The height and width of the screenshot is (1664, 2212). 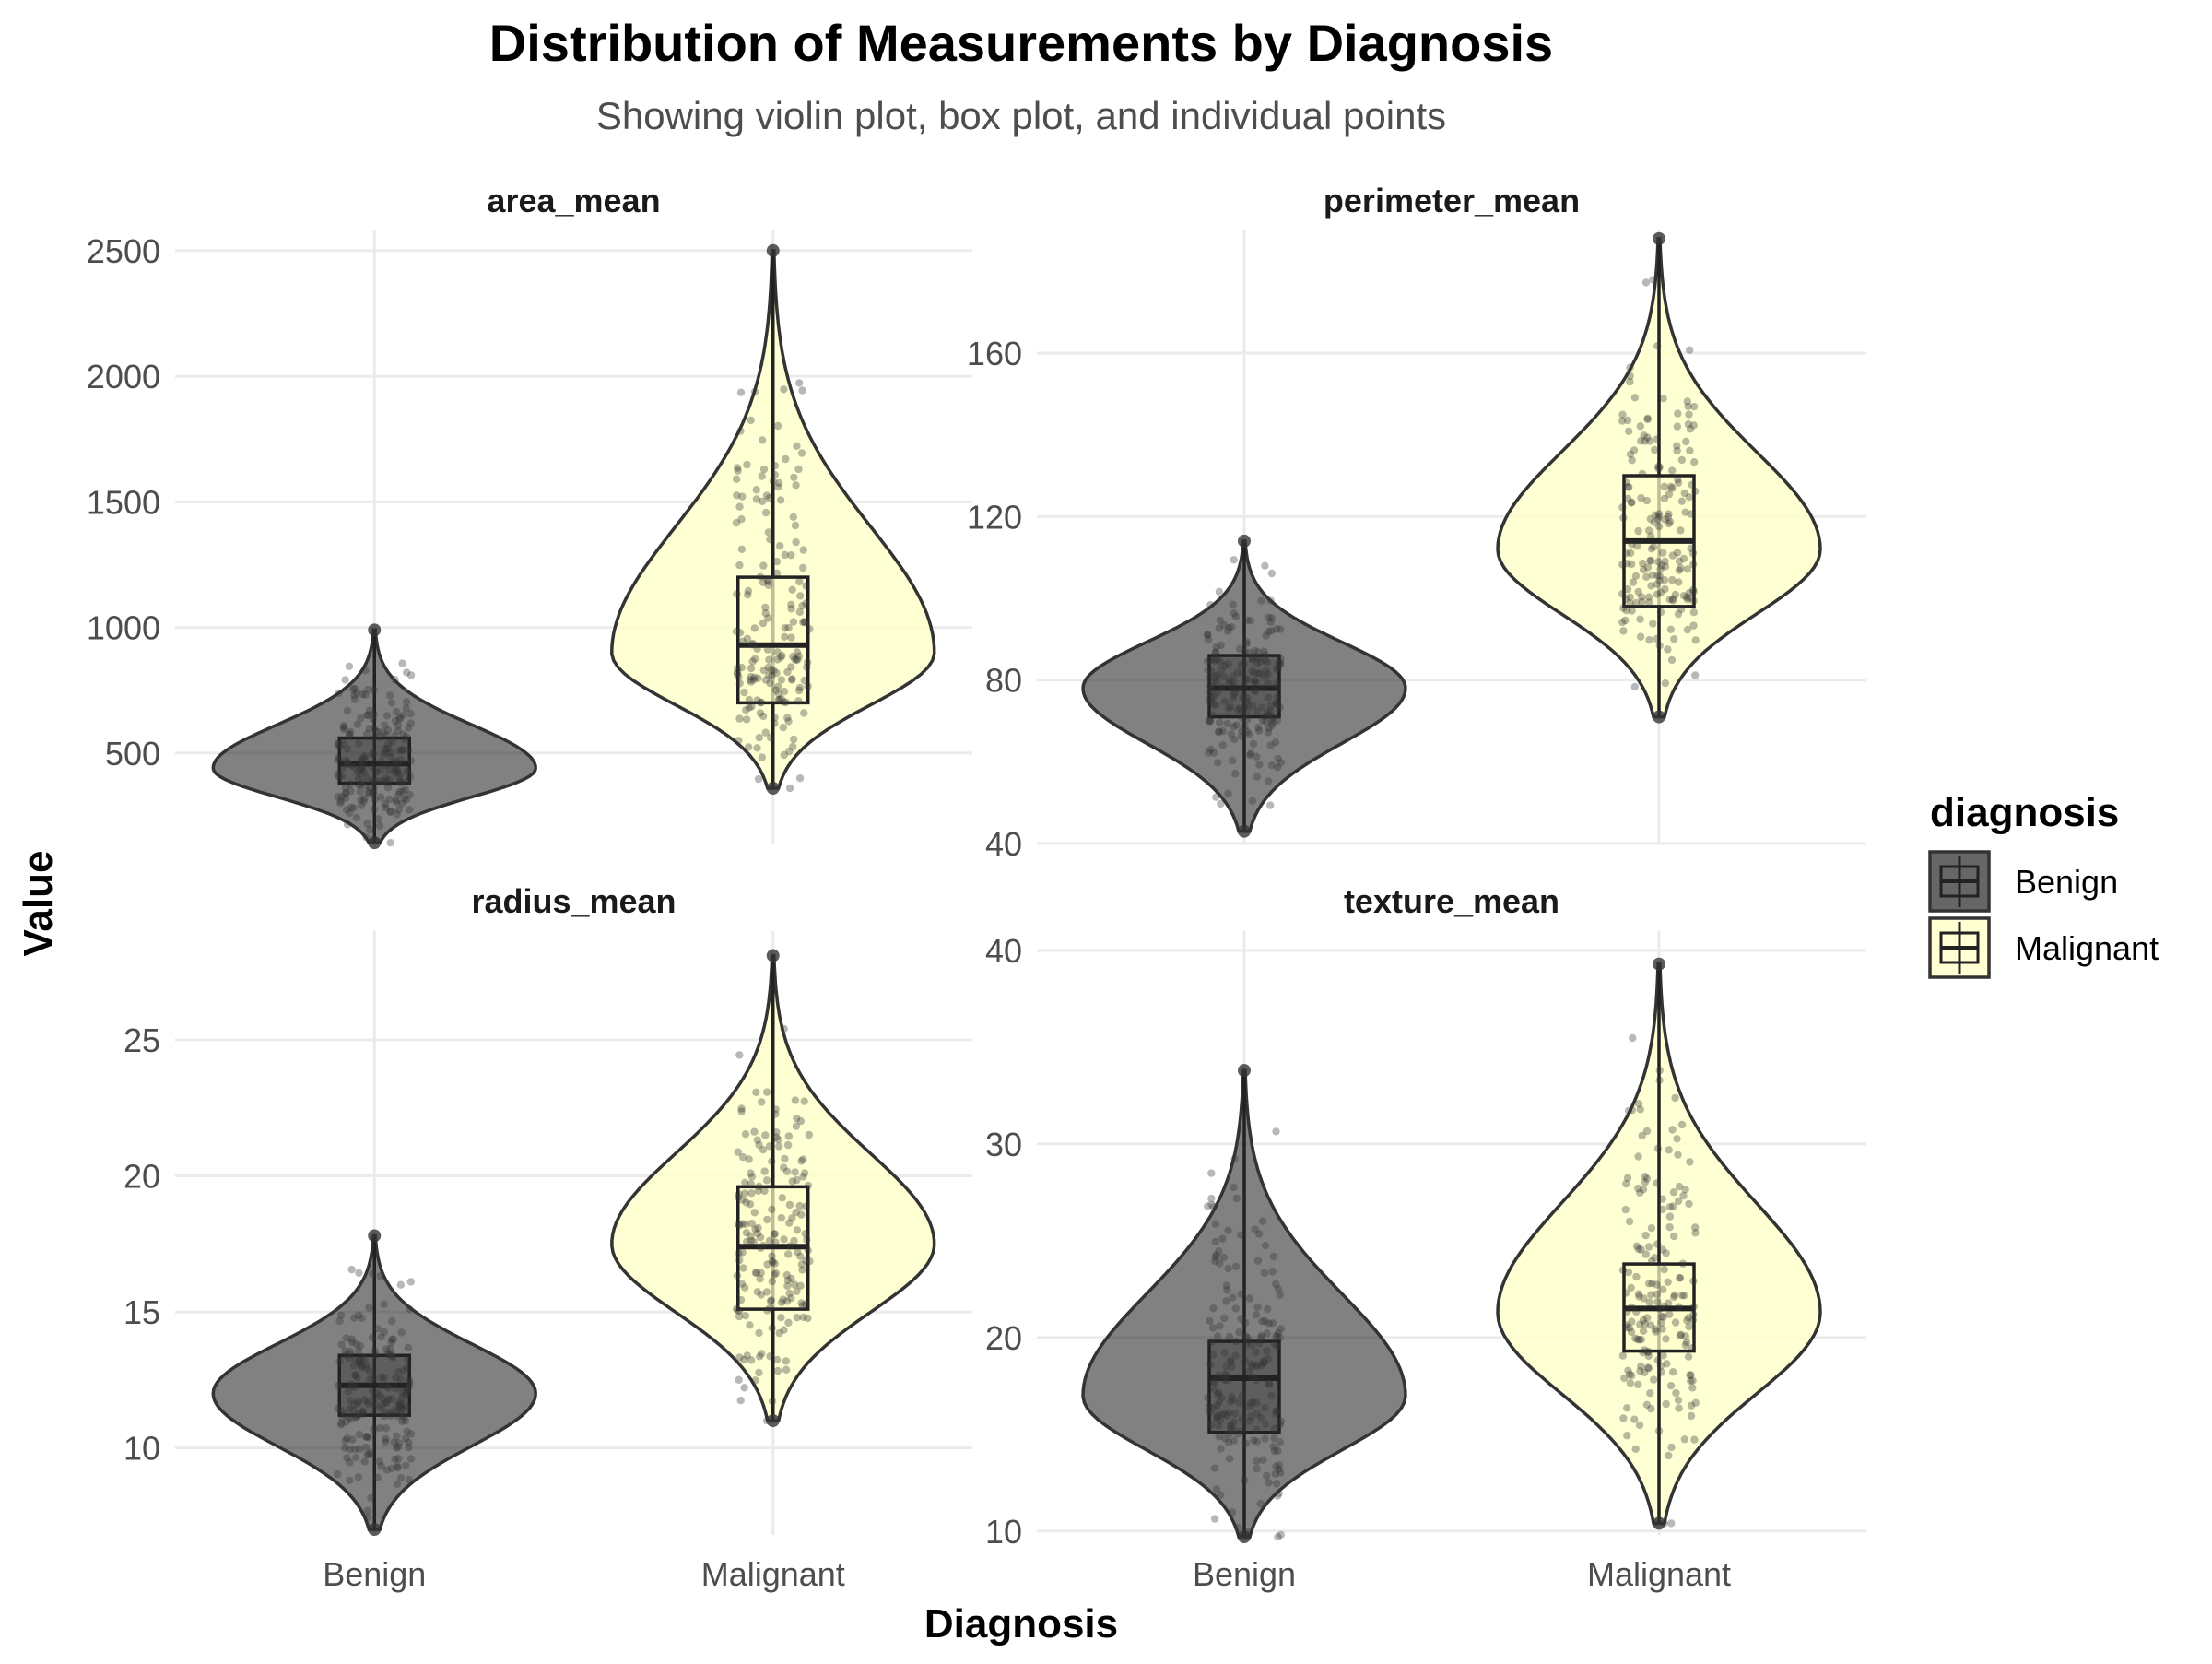 I want to click on facet-label: area_mean, so click(x=573, y=200).